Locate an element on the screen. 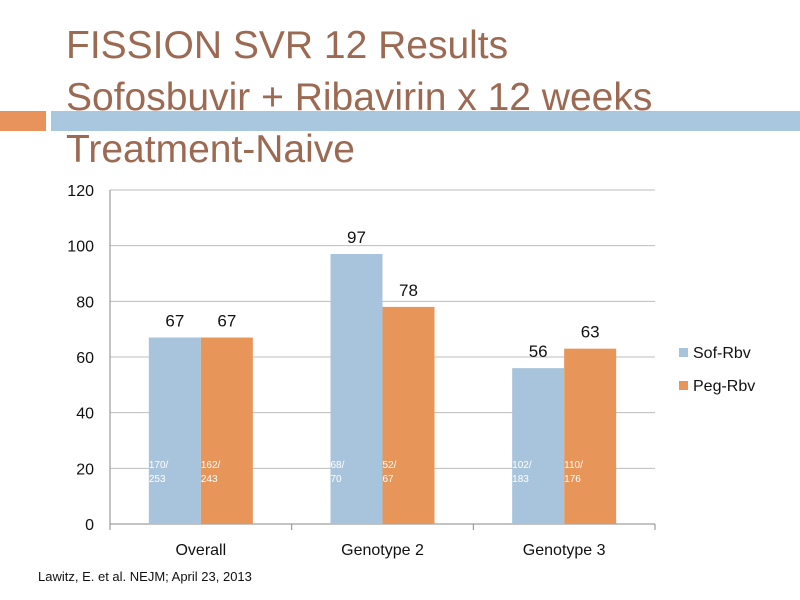 The image size is (800, 600). data-label: 56 is located at coordinates (538, 351).